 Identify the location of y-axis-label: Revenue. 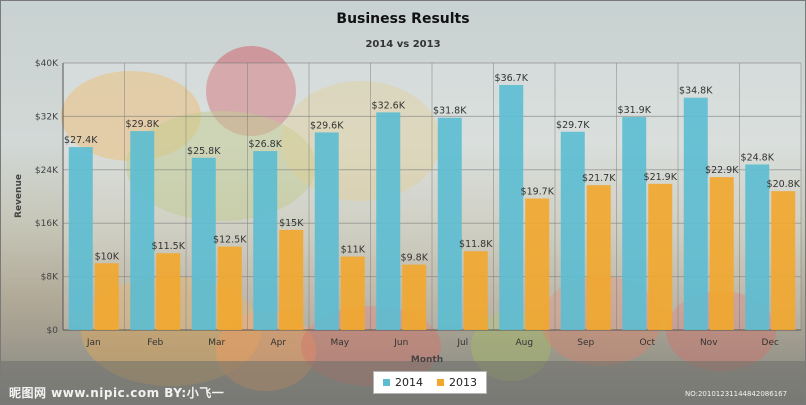
(19, 196).